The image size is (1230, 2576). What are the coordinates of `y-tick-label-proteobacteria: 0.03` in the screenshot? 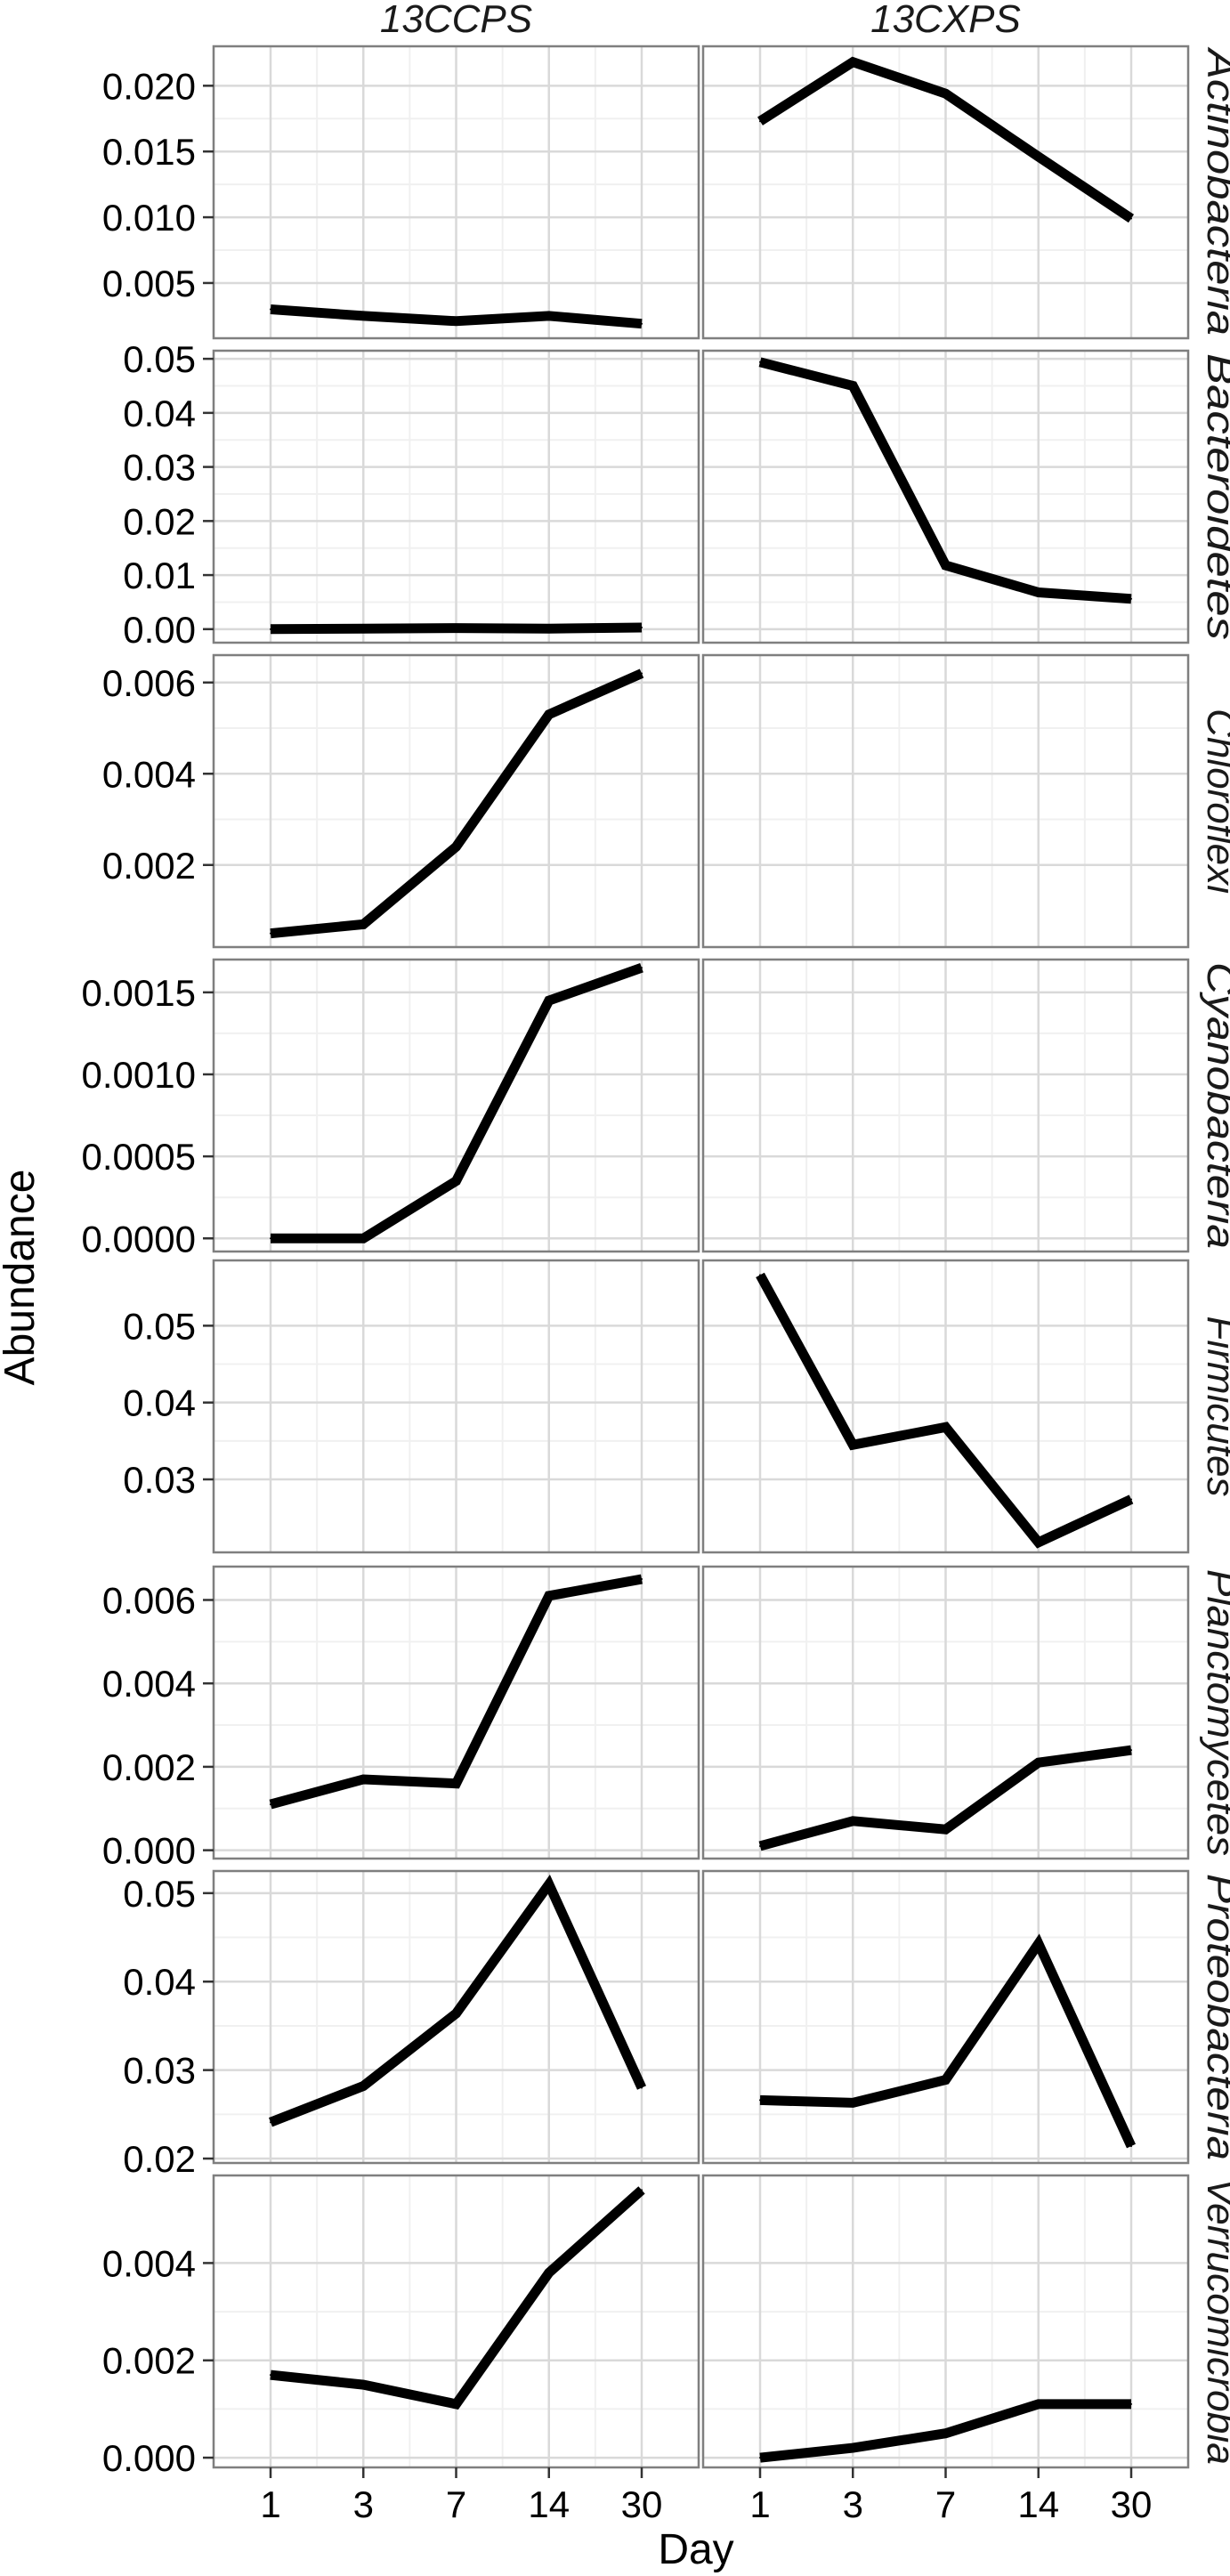 It's located at (159, 2071).